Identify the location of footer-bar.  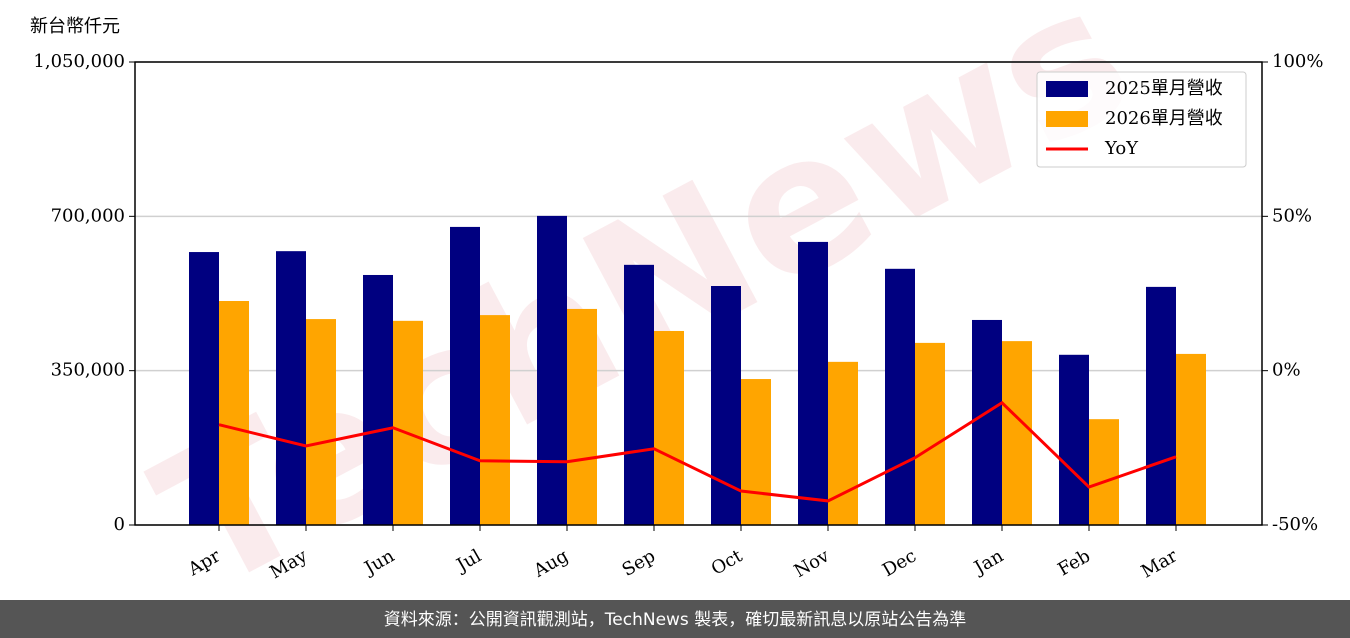
(675, 619).